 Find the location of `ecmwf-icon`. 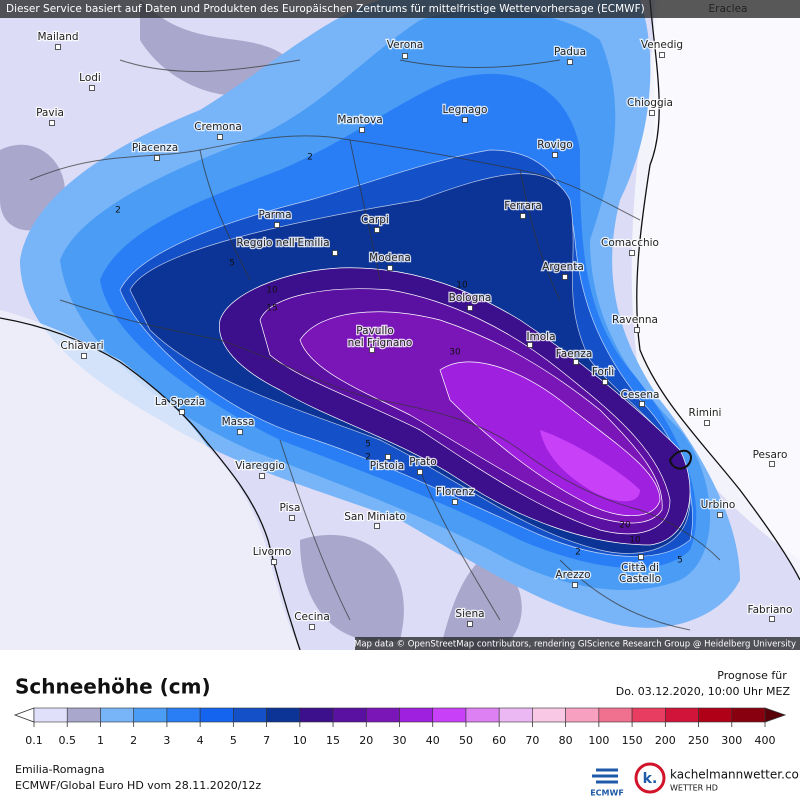

ecmwf-icon is located at coordinates (605, 776).